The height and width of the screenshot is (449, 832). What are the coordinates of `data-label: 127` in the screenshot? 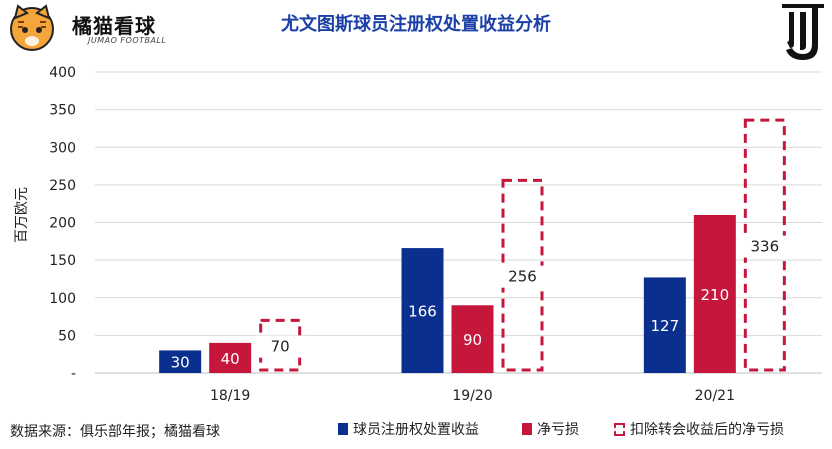 It's located at (665, 326).